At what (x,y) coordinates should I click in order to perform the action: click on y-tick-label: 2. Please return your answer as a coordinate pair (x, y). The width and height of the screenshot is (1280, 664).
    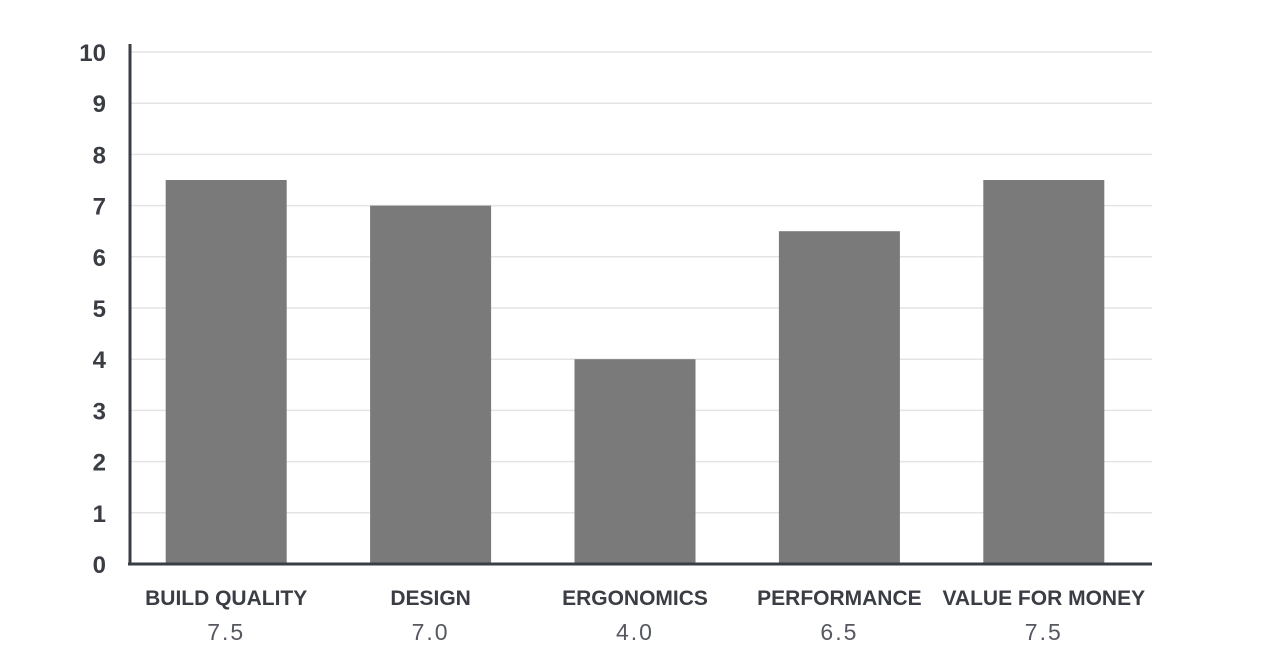
    Looking at the image, I should click on (99, 463).